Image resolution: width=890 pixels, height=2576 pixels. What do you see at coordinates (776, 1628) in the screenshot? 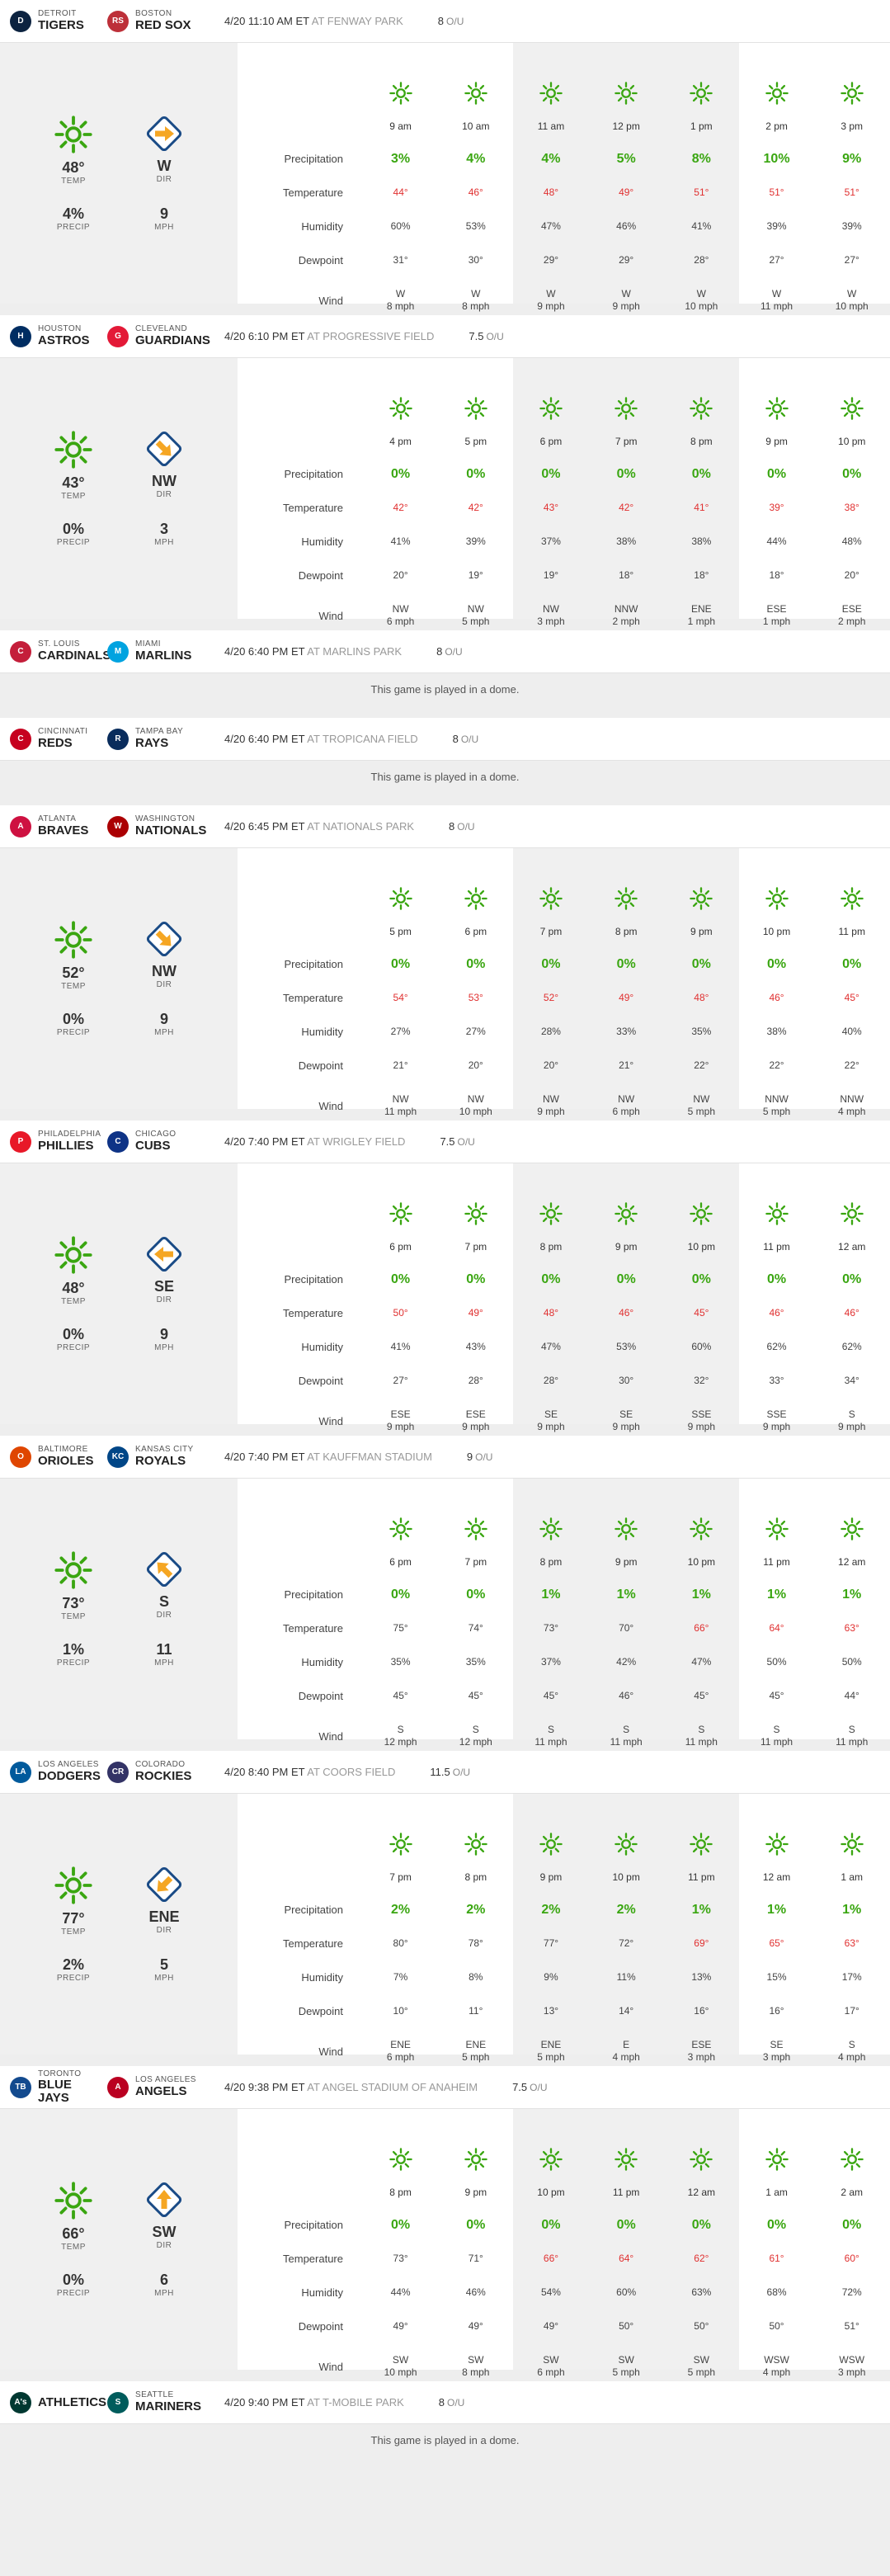
I see `temperature-cell: 64°` at bounding box center [776, 1628].